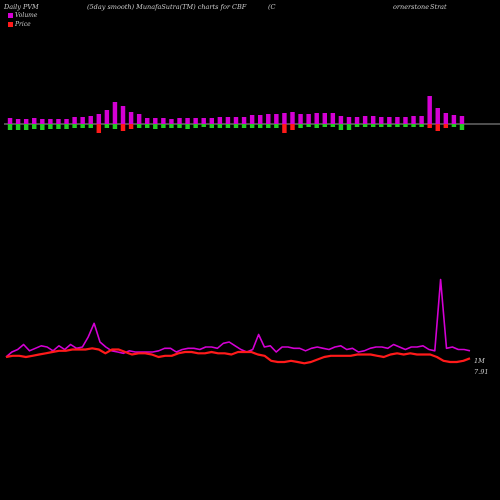 The image size is (500, 500). I want to click on volume-line, so click(238, 318).